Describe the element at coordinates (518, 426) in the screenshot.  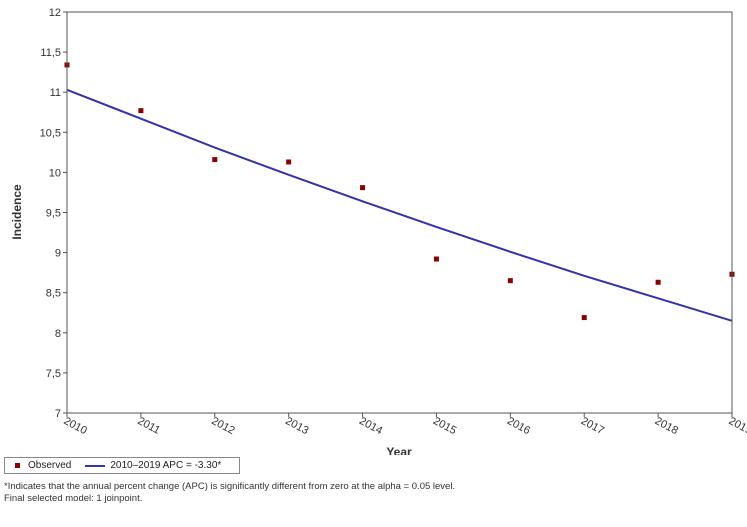
I see `x-tick-label: 2016` at that location.